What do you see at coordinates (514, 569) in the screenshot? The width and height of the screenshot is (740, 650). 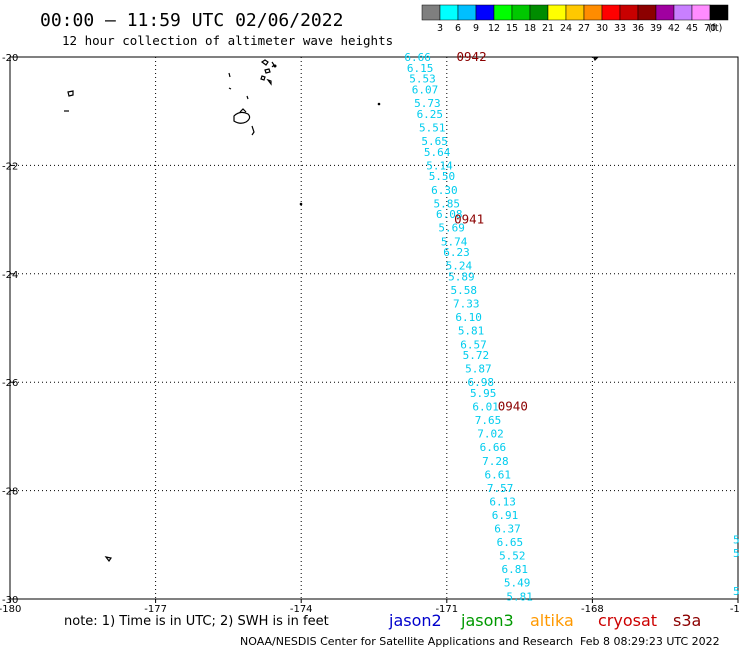 I see `swh-value: 6.81` at bounding box center [514, 569].